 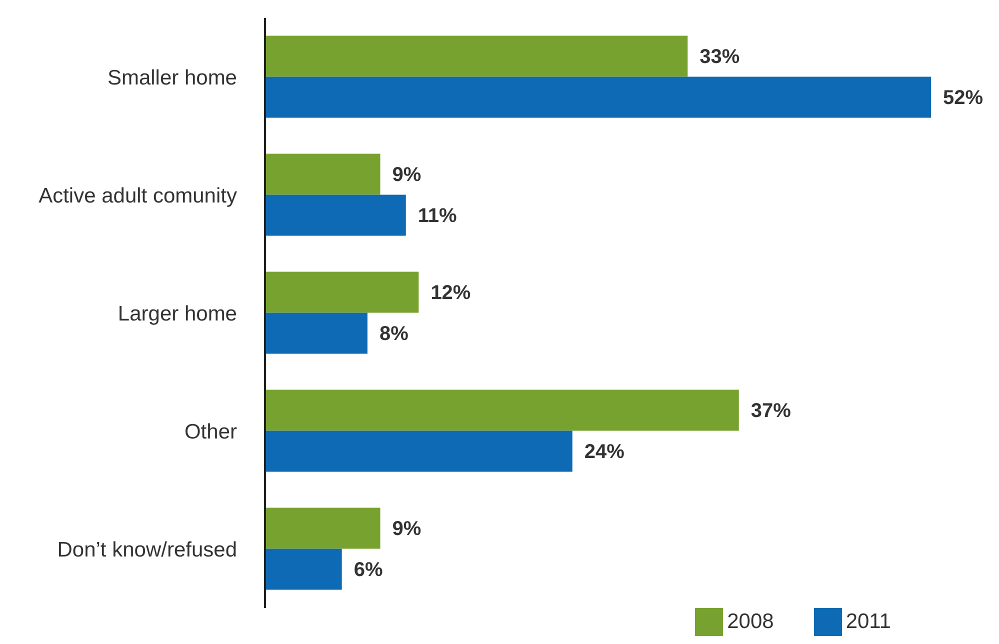 What do you see at coordinates (210, 432) in the screenshot?
I see `y-tick-label: Other` at bounding box center [210, 432].